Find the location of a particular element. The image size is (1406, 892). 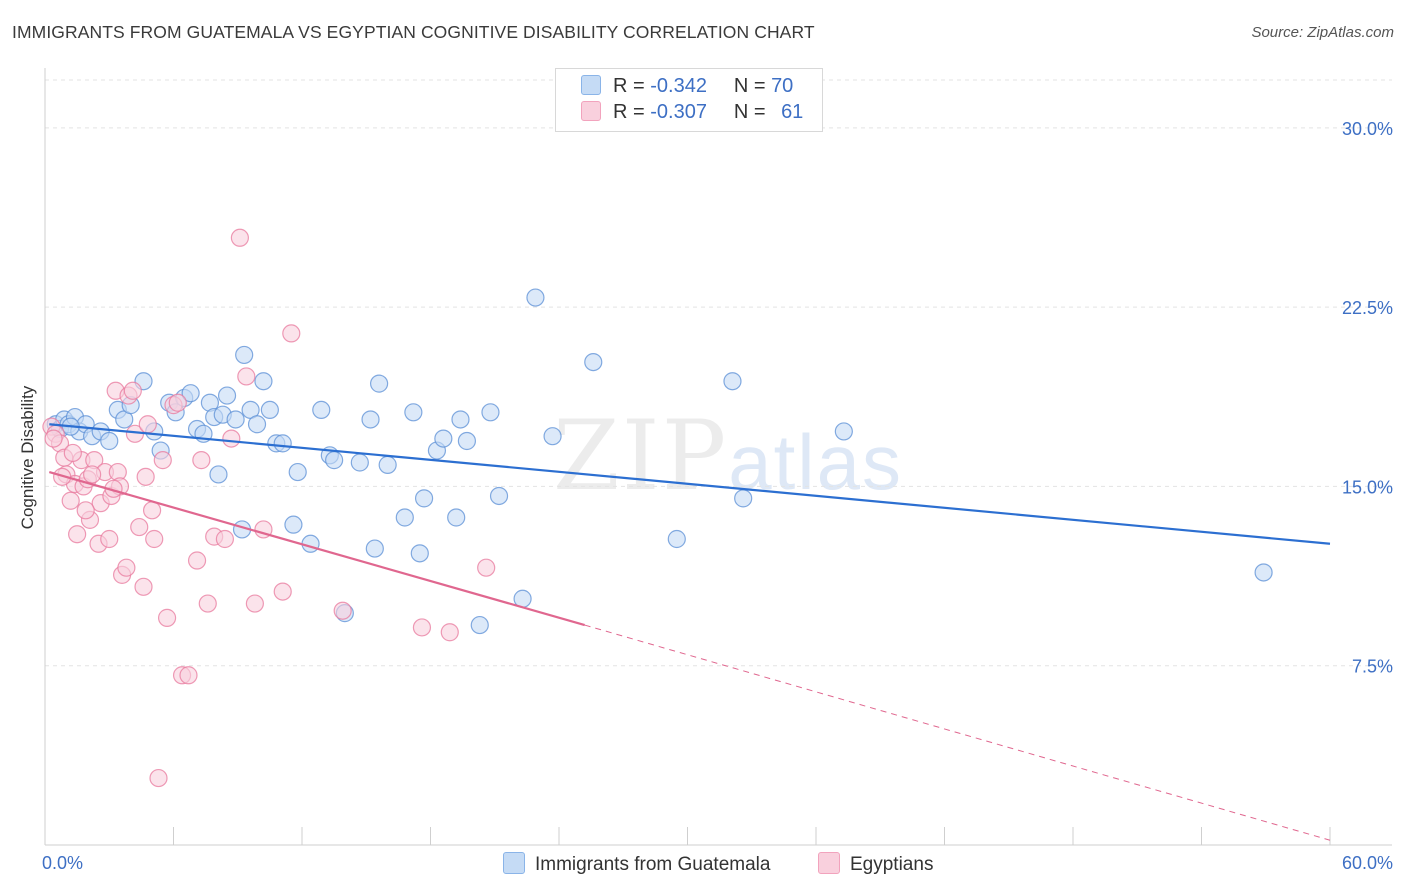

bottom-legend-label-egyptians: Egyptians is located at coordinates (892, 864).